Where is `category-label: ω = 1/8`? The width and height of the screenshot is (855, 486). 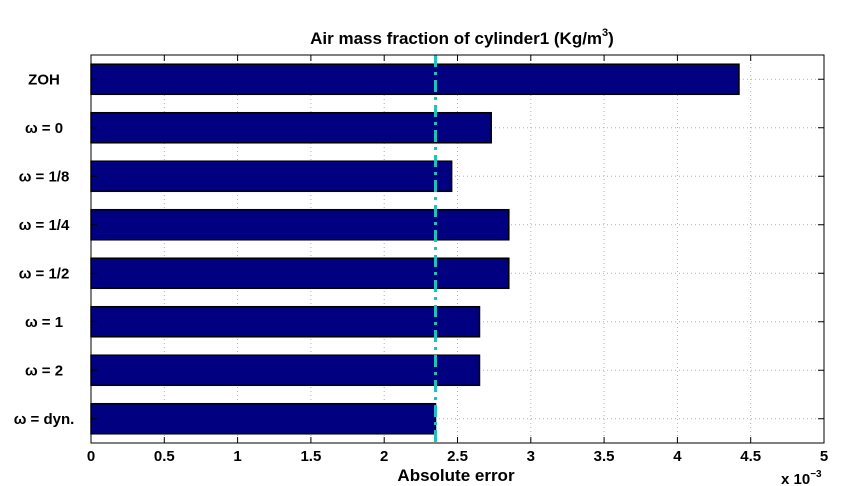
category-label: ω = 1/8 is located at coordinates (44, 176).